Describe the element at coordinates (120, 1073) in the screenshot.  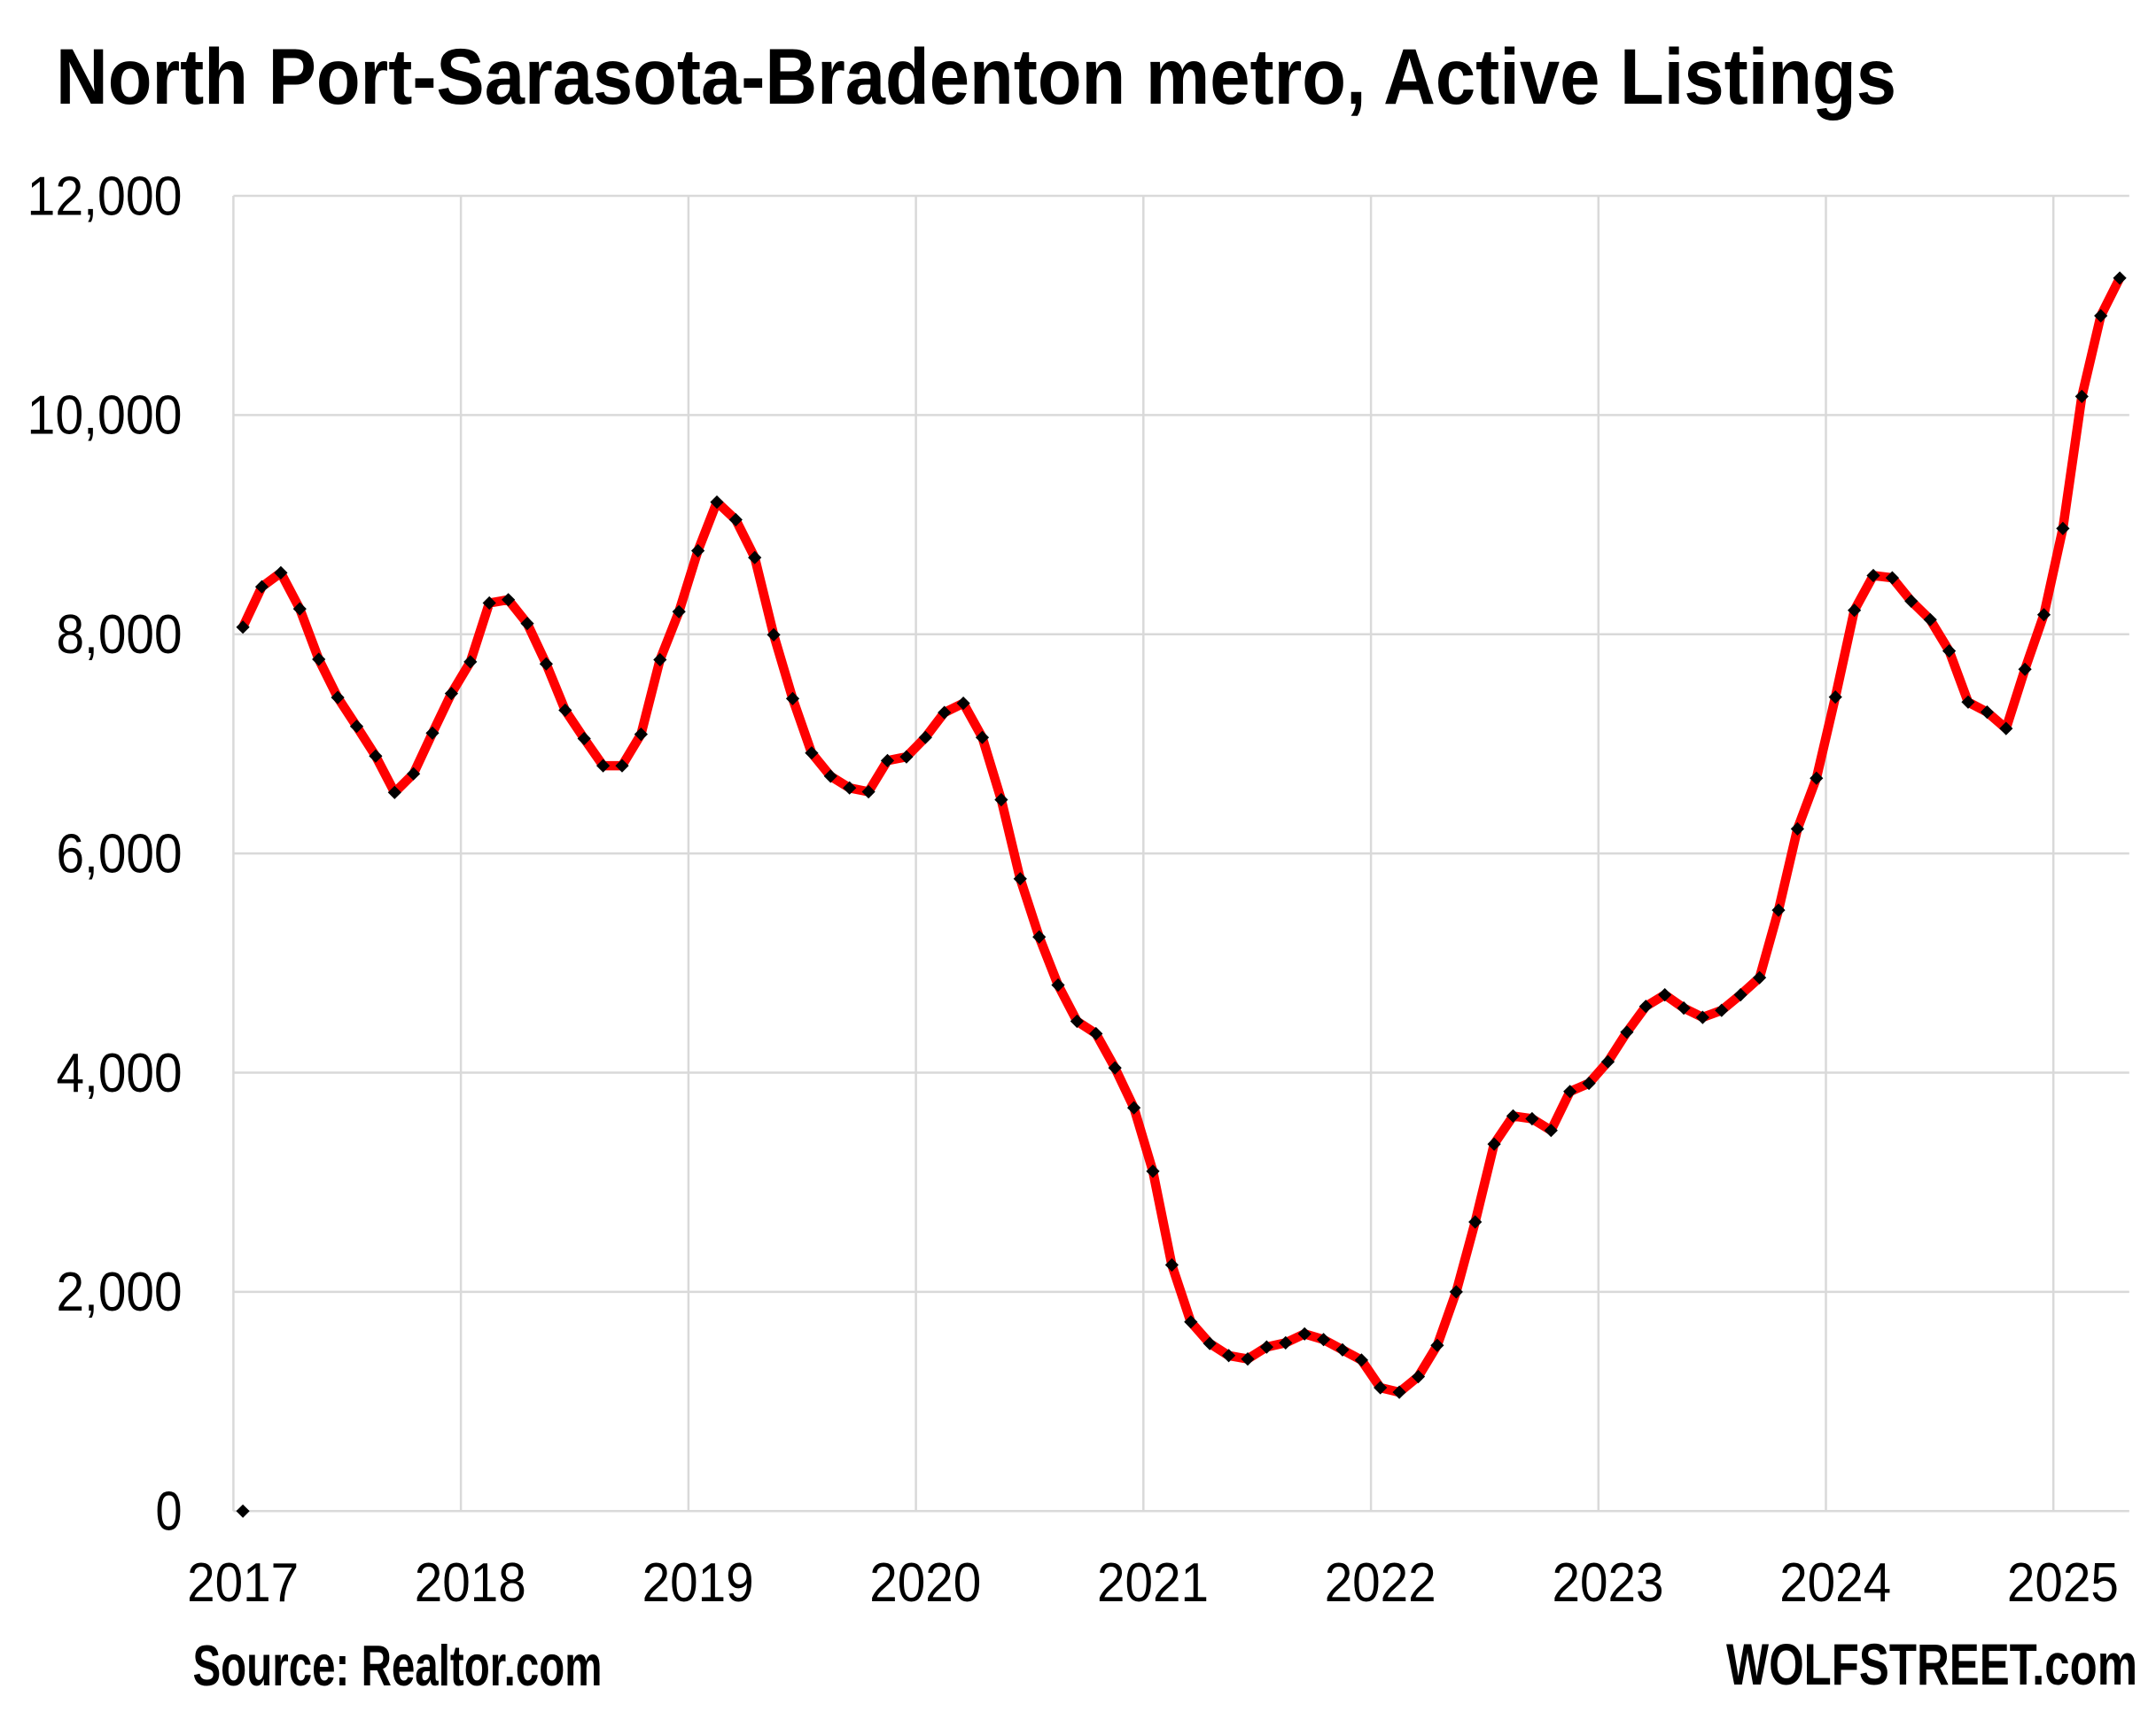
I see `svg-text: 4,000` at that location.